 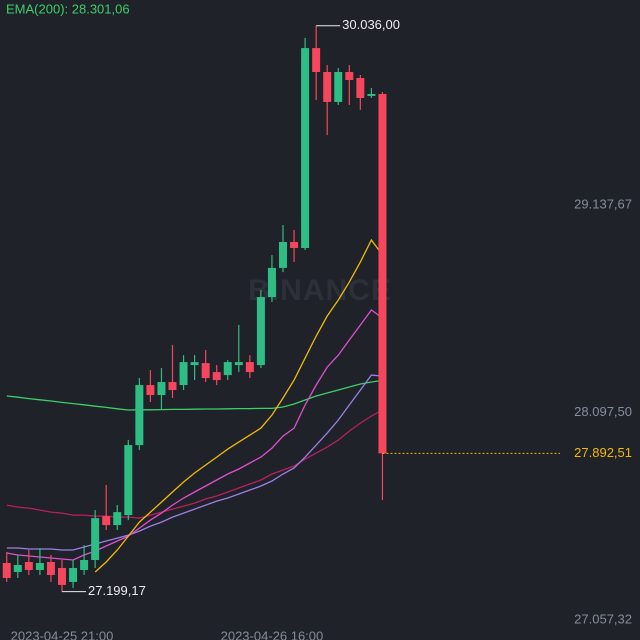 What do you see at coordinates (603, 411) in the screenshot?
I see `y-tick-label: 28.097,50` at bounding box center [603, 411].